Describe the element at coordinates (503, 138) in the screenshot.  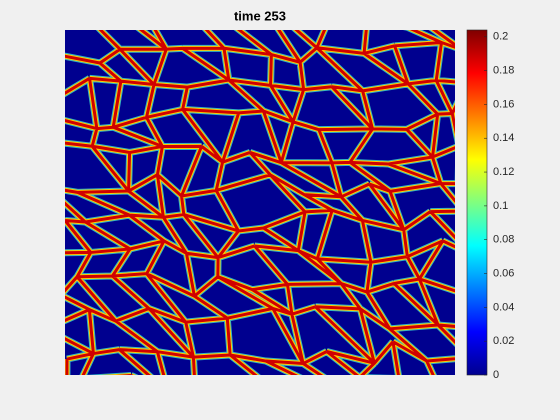
I see `colorbar-tick-label: 0.14` at that location.